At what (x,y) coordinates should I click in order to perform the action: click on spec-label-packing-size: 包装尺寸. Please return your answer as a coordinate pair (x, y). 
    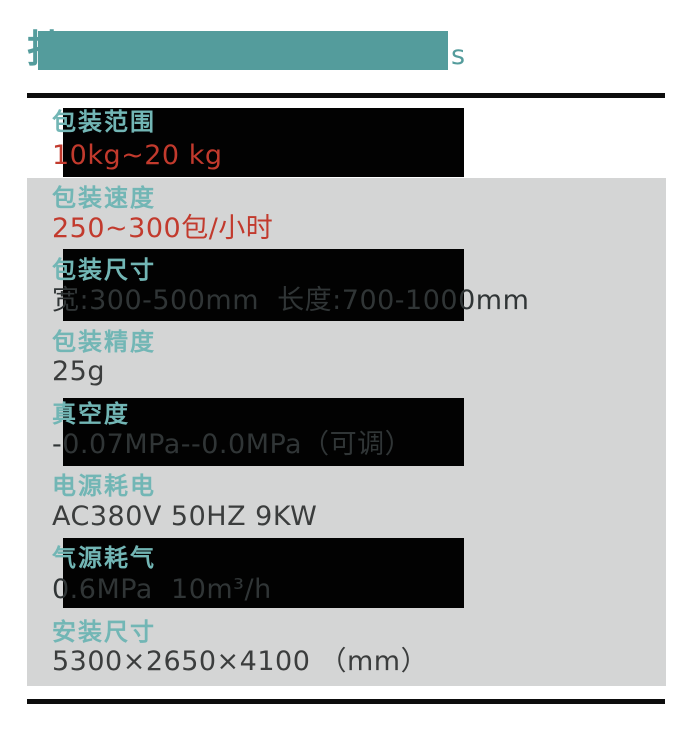
    Looking at the image, I should click on (104, 270).